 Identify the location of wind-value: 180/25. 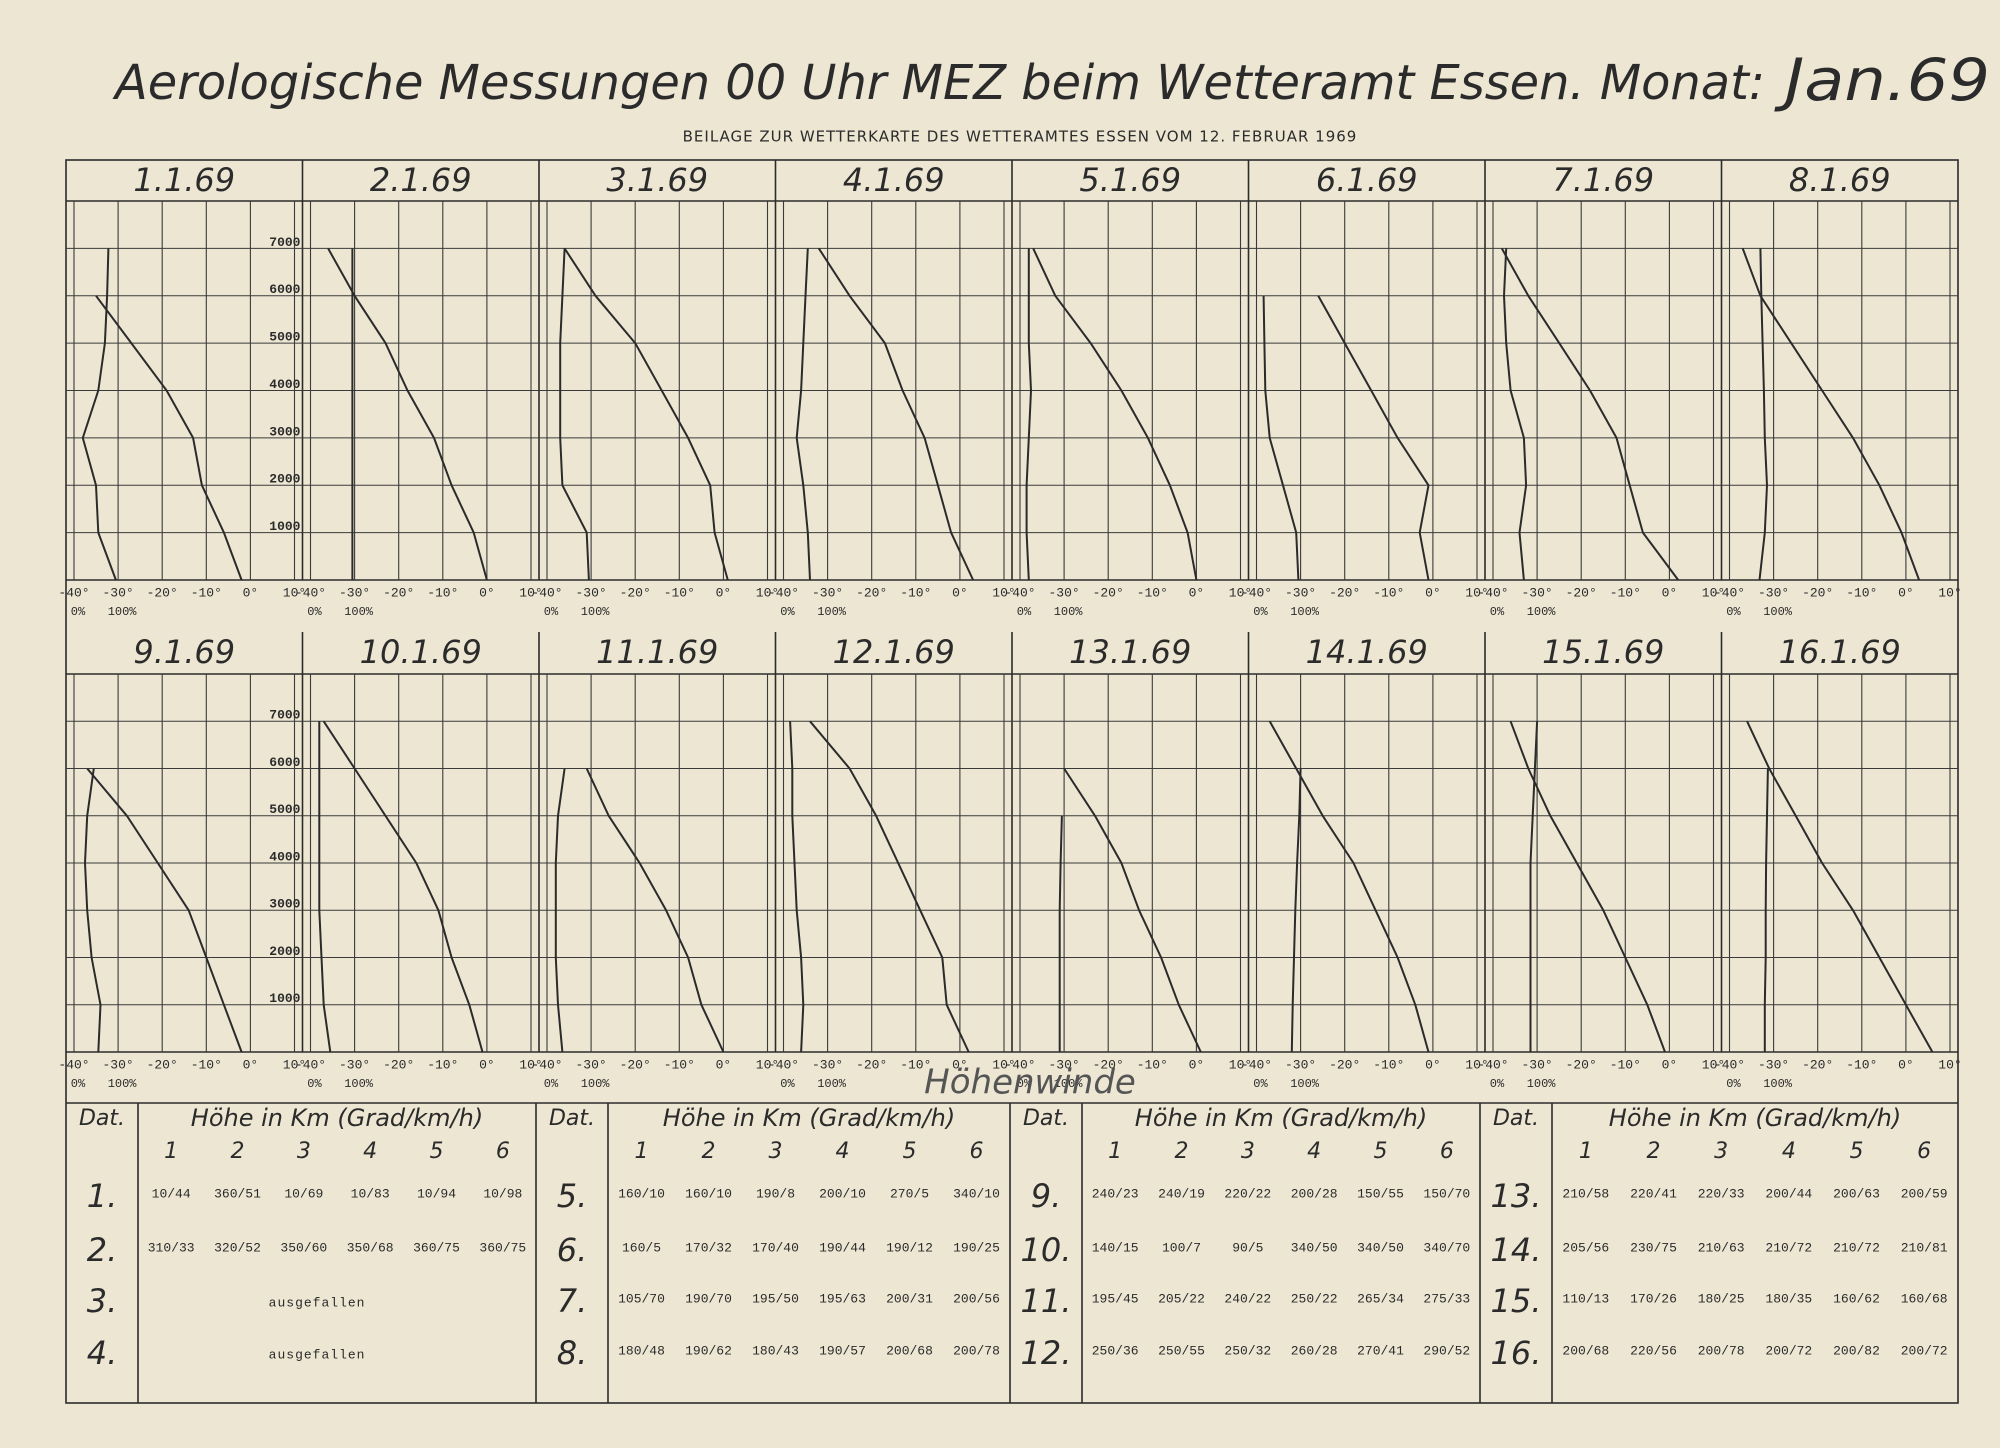
(1721, 1298).